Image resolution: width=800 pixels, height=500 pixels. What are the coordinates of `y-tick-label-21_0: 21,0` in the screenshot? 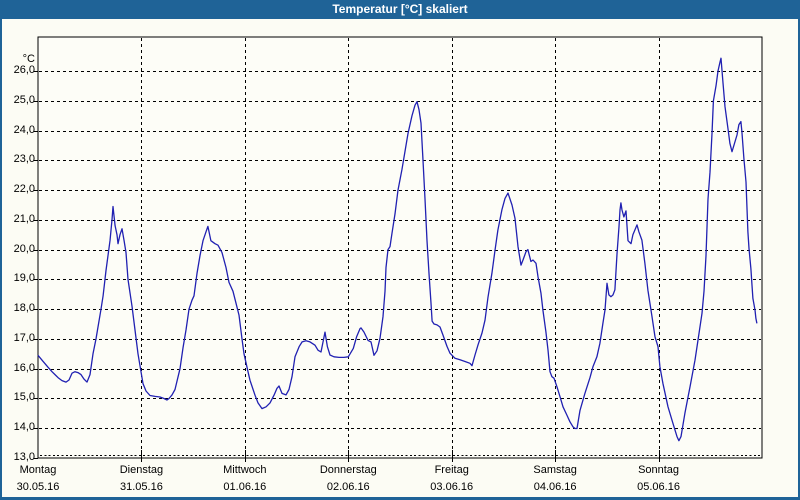 It's located at (24, 218).